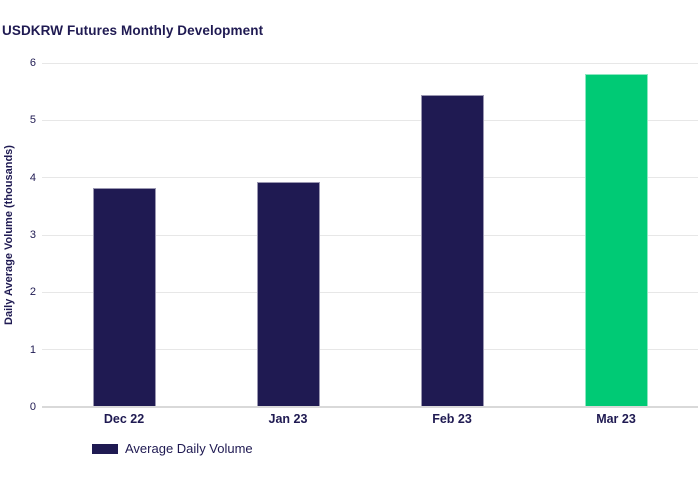 The height and width of the screenshot is (485, 700). What do you see at coordinates (32, 177) in the screenshot?
I see `y-tick-label: 4` at bounding box center [32, 177].